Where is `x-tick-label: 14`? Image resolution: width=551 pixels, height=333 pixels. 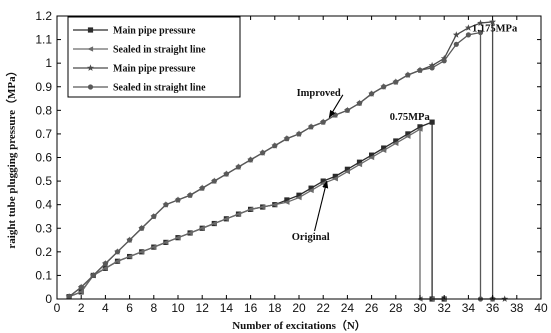
x-tick-label: 14 is located at coordinates (227, 308).